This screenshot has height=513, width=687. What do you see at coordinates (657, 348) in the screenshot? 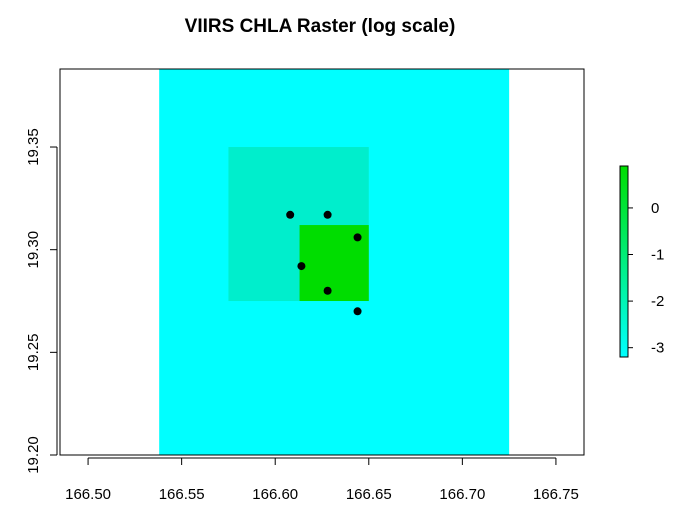
I see `legend-tick-label-3: -3` at bounding box center [657, 348].